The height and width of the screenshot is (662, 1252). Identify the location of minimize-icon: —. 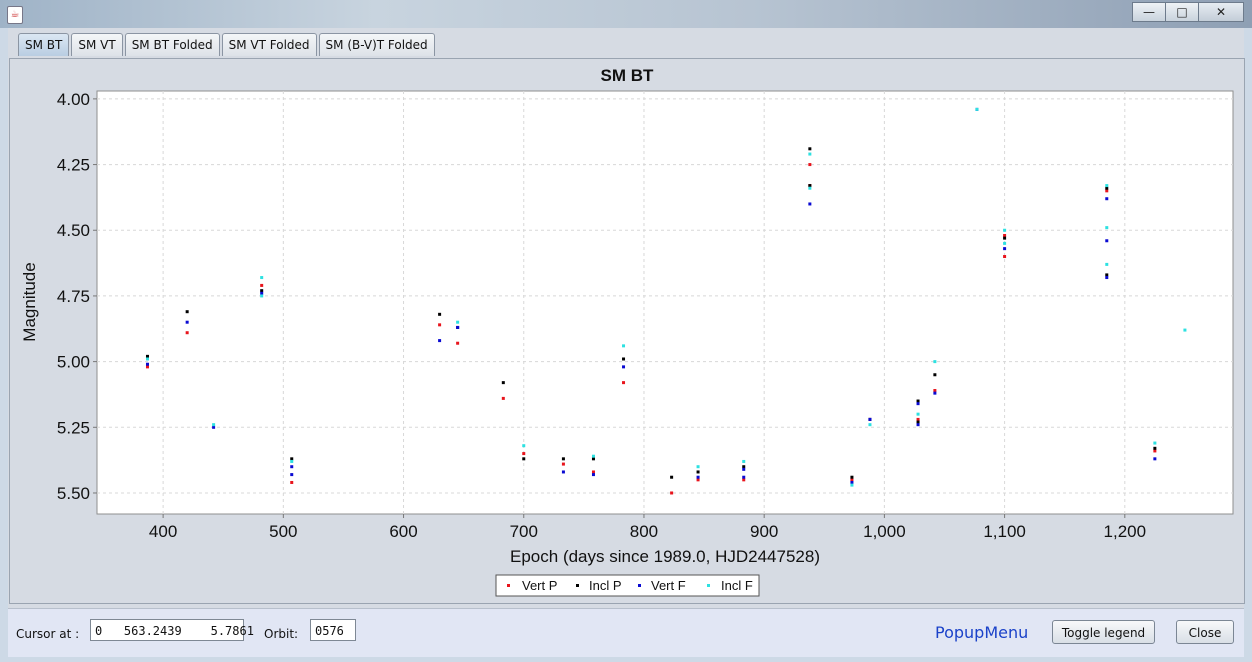
(1149, 12).